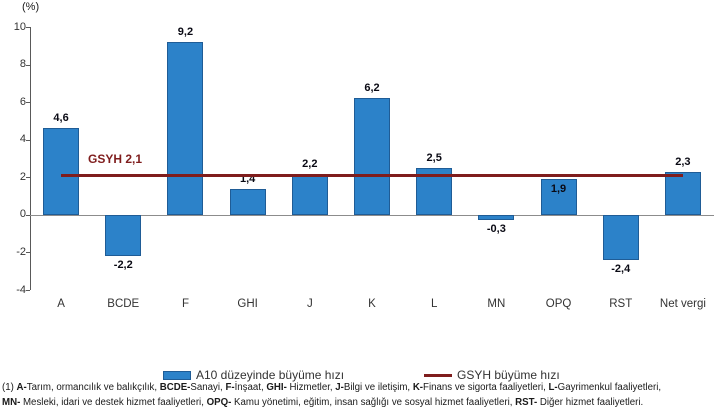 The height and width of the screenshot is (410, 728). I want to click on y-axis, so click(30, 158).